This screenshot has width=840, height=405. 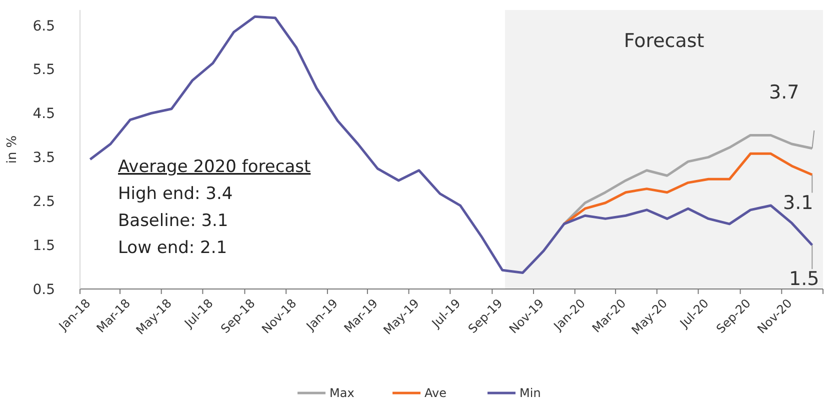 What do you see at coordinates (43, 26) in the screenshot?
I see `y-tick-label: 6.5` at bounding box center [43, 26].